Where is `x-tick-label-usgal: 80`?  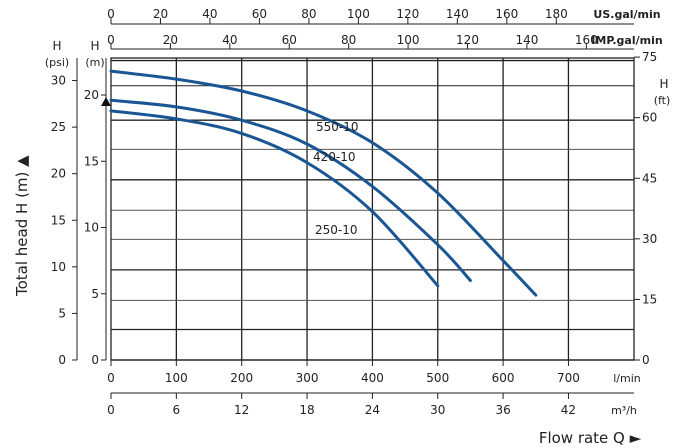
x-tick-label-usgal: 80 is located at coordinates (308, 14).